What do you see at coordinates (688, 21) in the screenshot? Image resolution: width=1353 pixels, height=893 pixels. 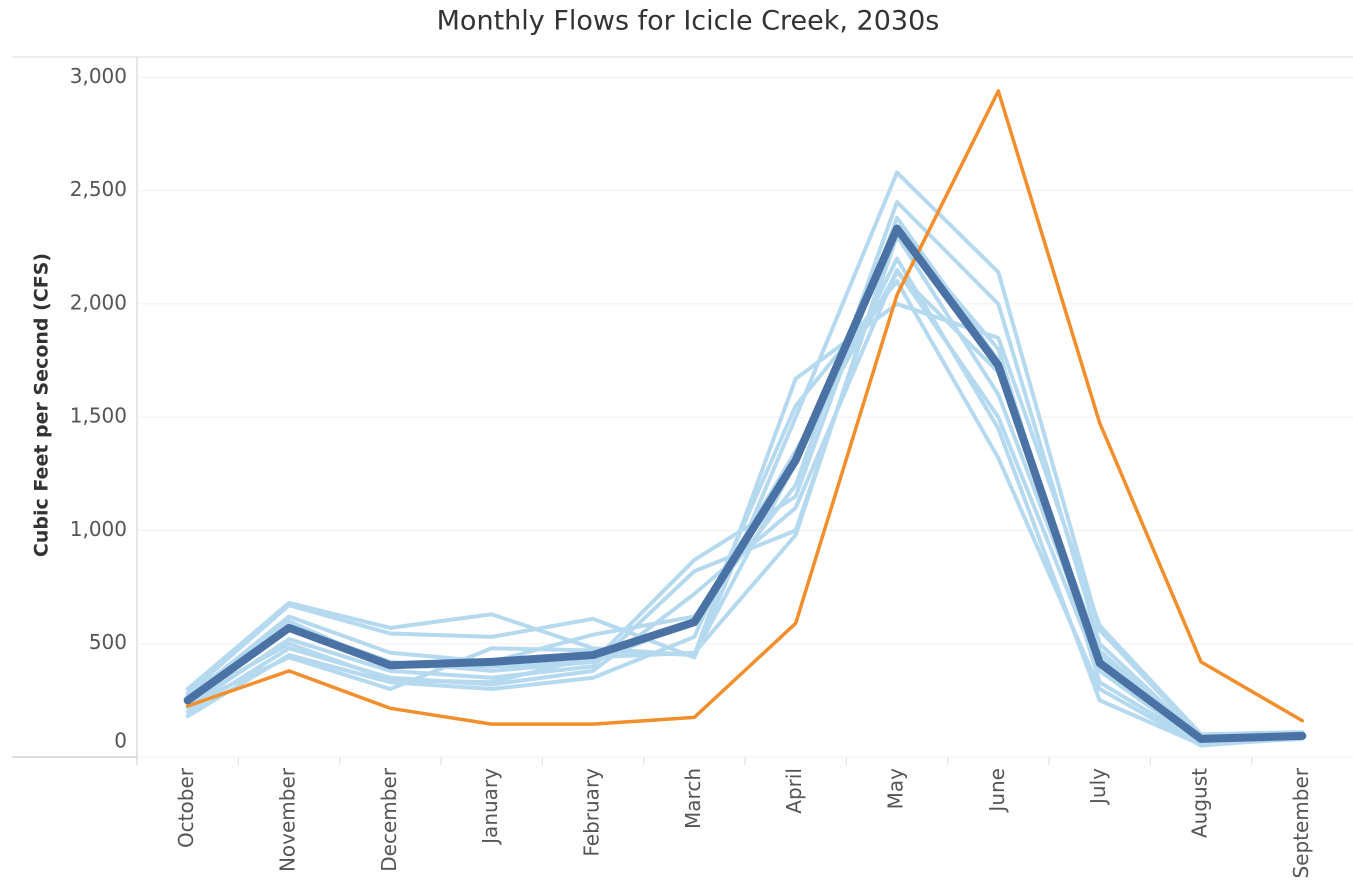 I see `chart-title: Monthly Flows for Icicle Creek, 2030s` at bounding box center [688, 21].